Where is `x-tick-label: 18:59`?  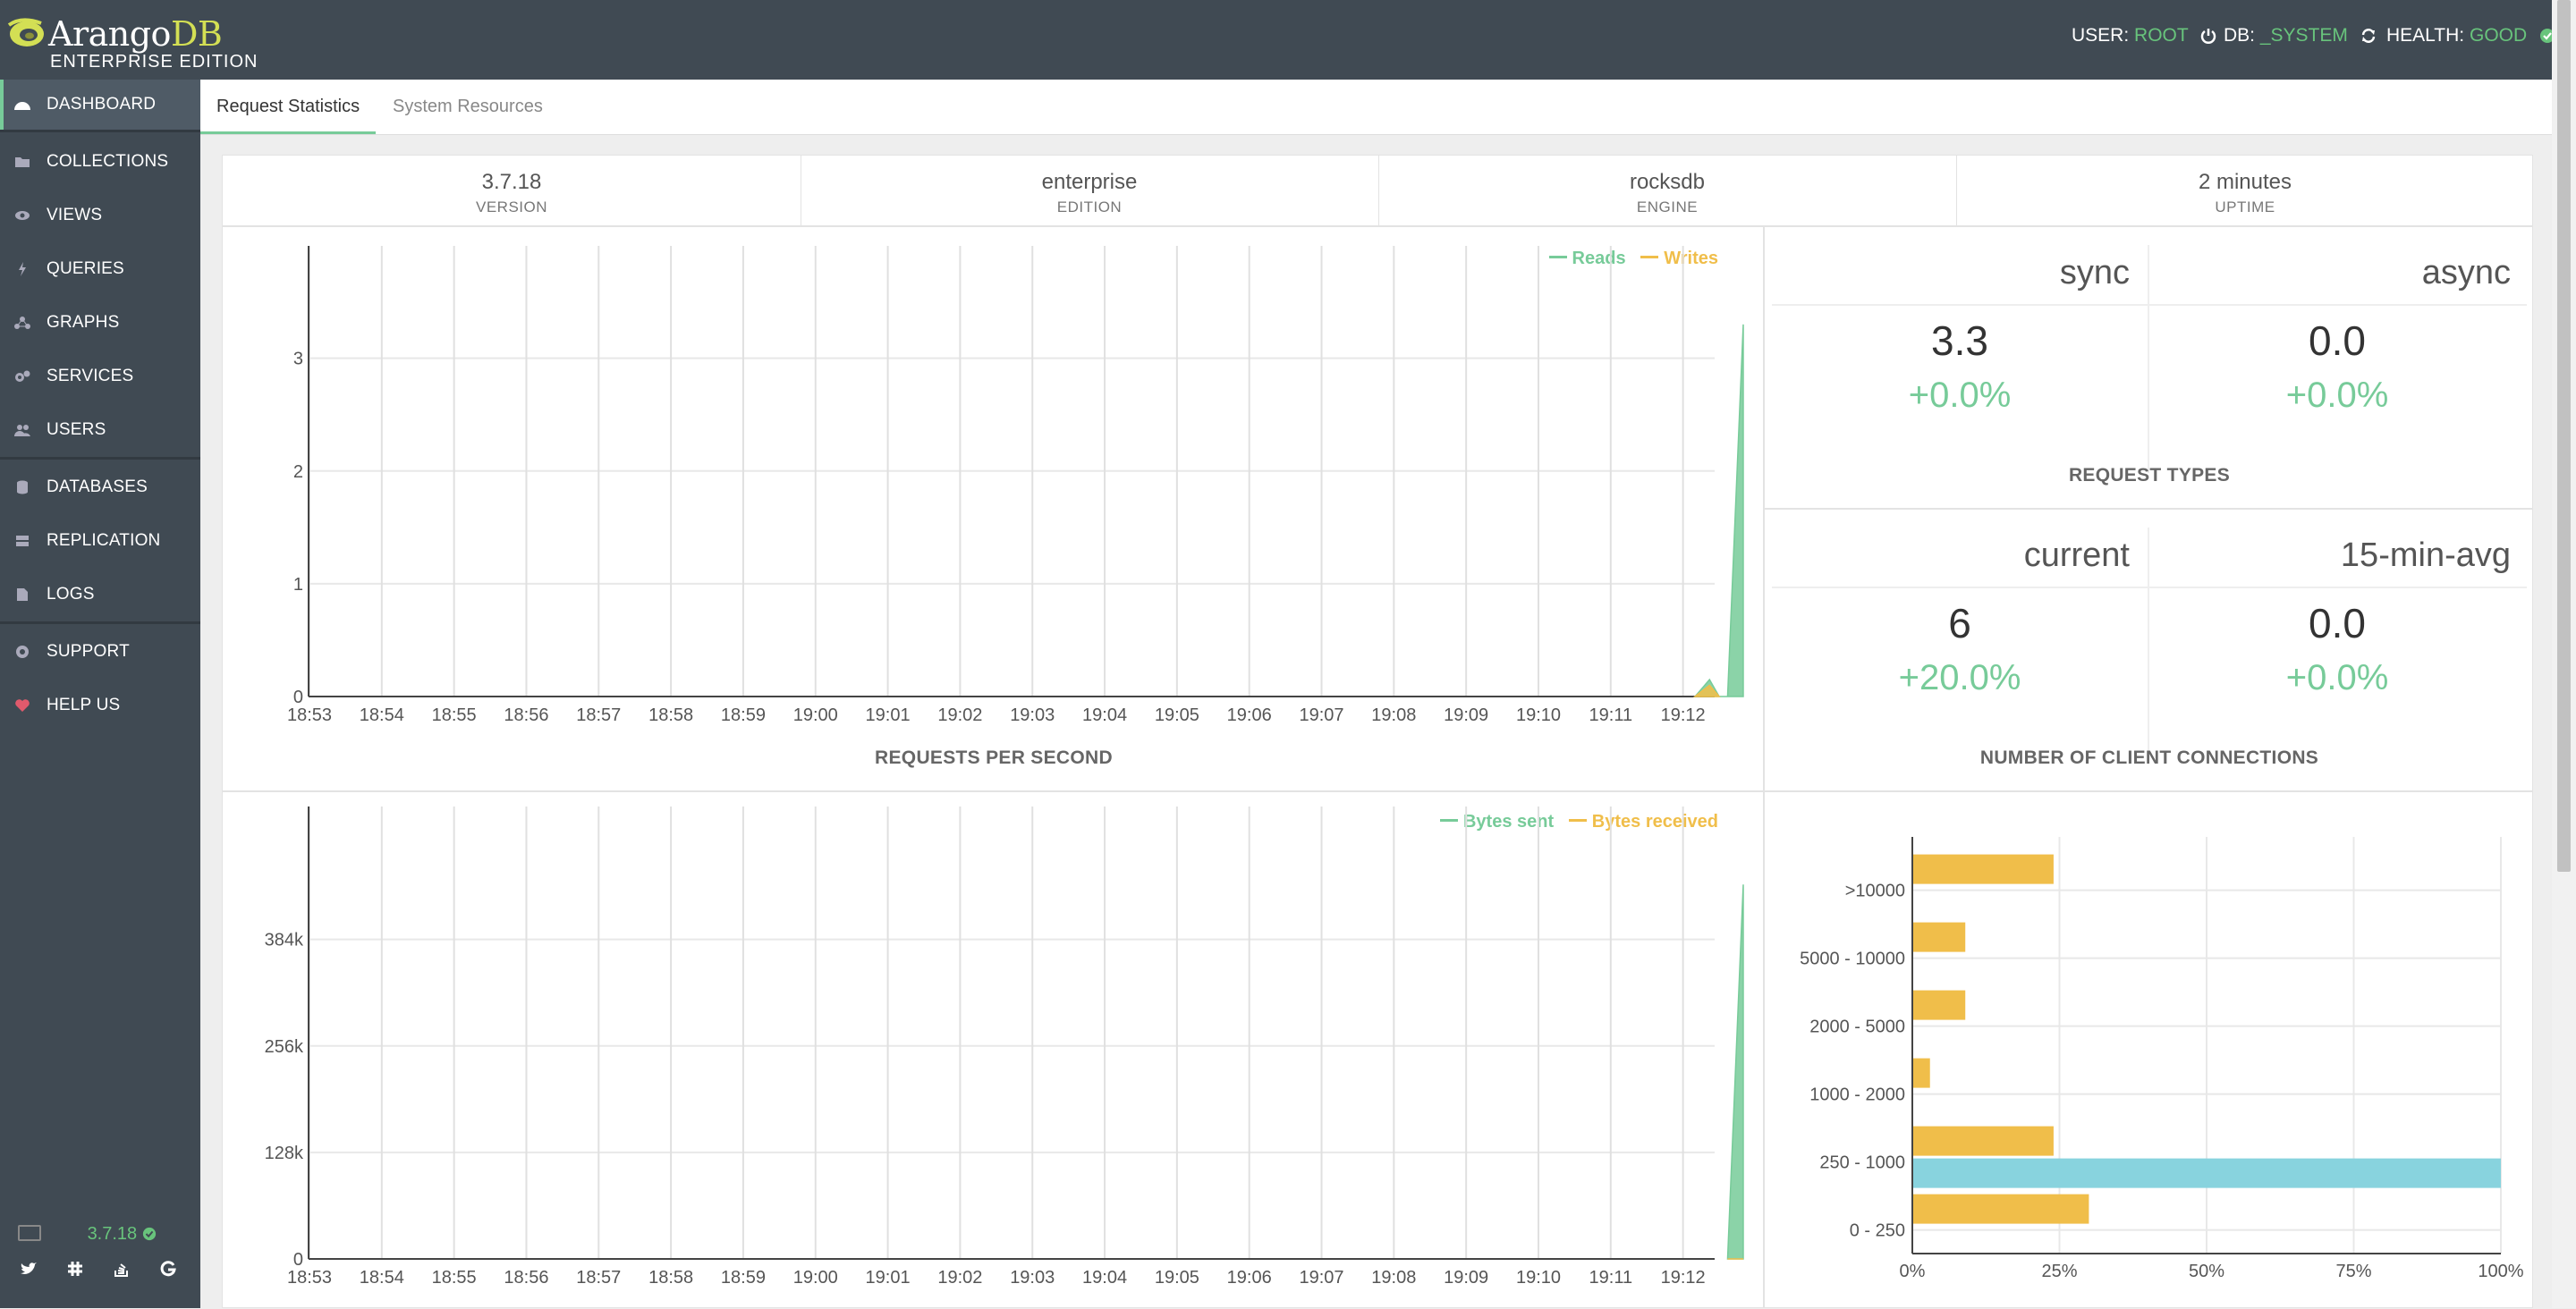 x-tick-label: 18:59 is located at coordinates (743, 715).